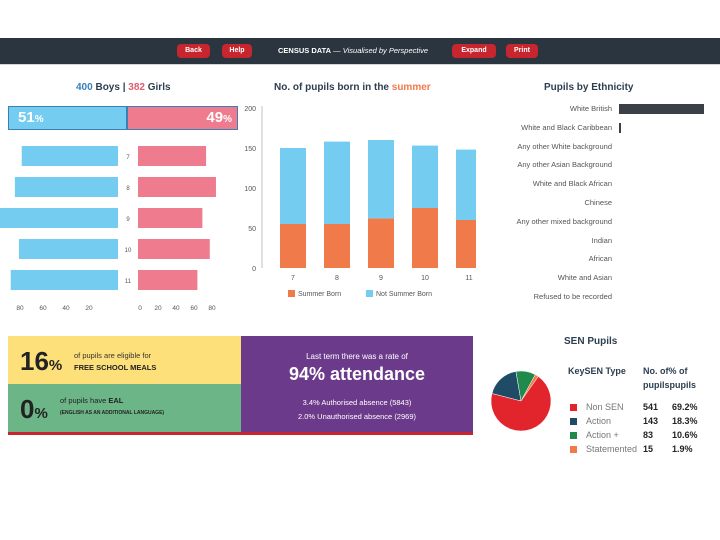 Image resolution: width=720 pixels, height=540 pixels. I want to click on pyramid-tick-right: 60, so click(194, 308).